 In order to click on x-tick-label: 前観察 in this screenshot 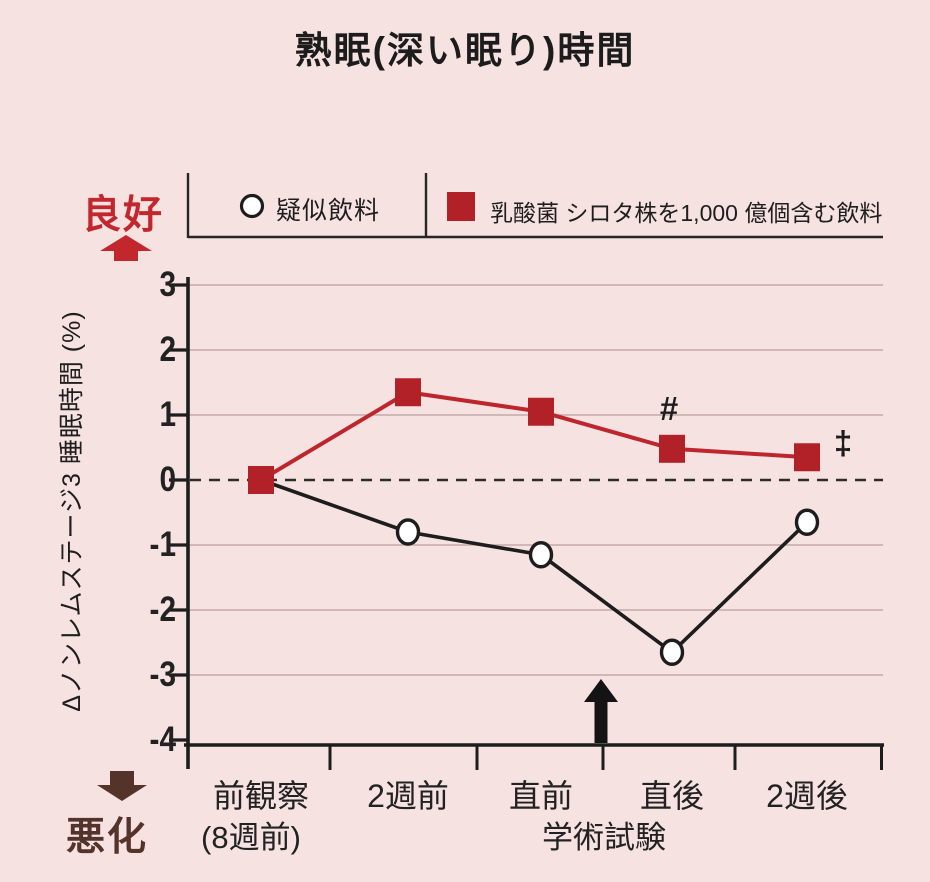, I will do `click(260, 796)`.